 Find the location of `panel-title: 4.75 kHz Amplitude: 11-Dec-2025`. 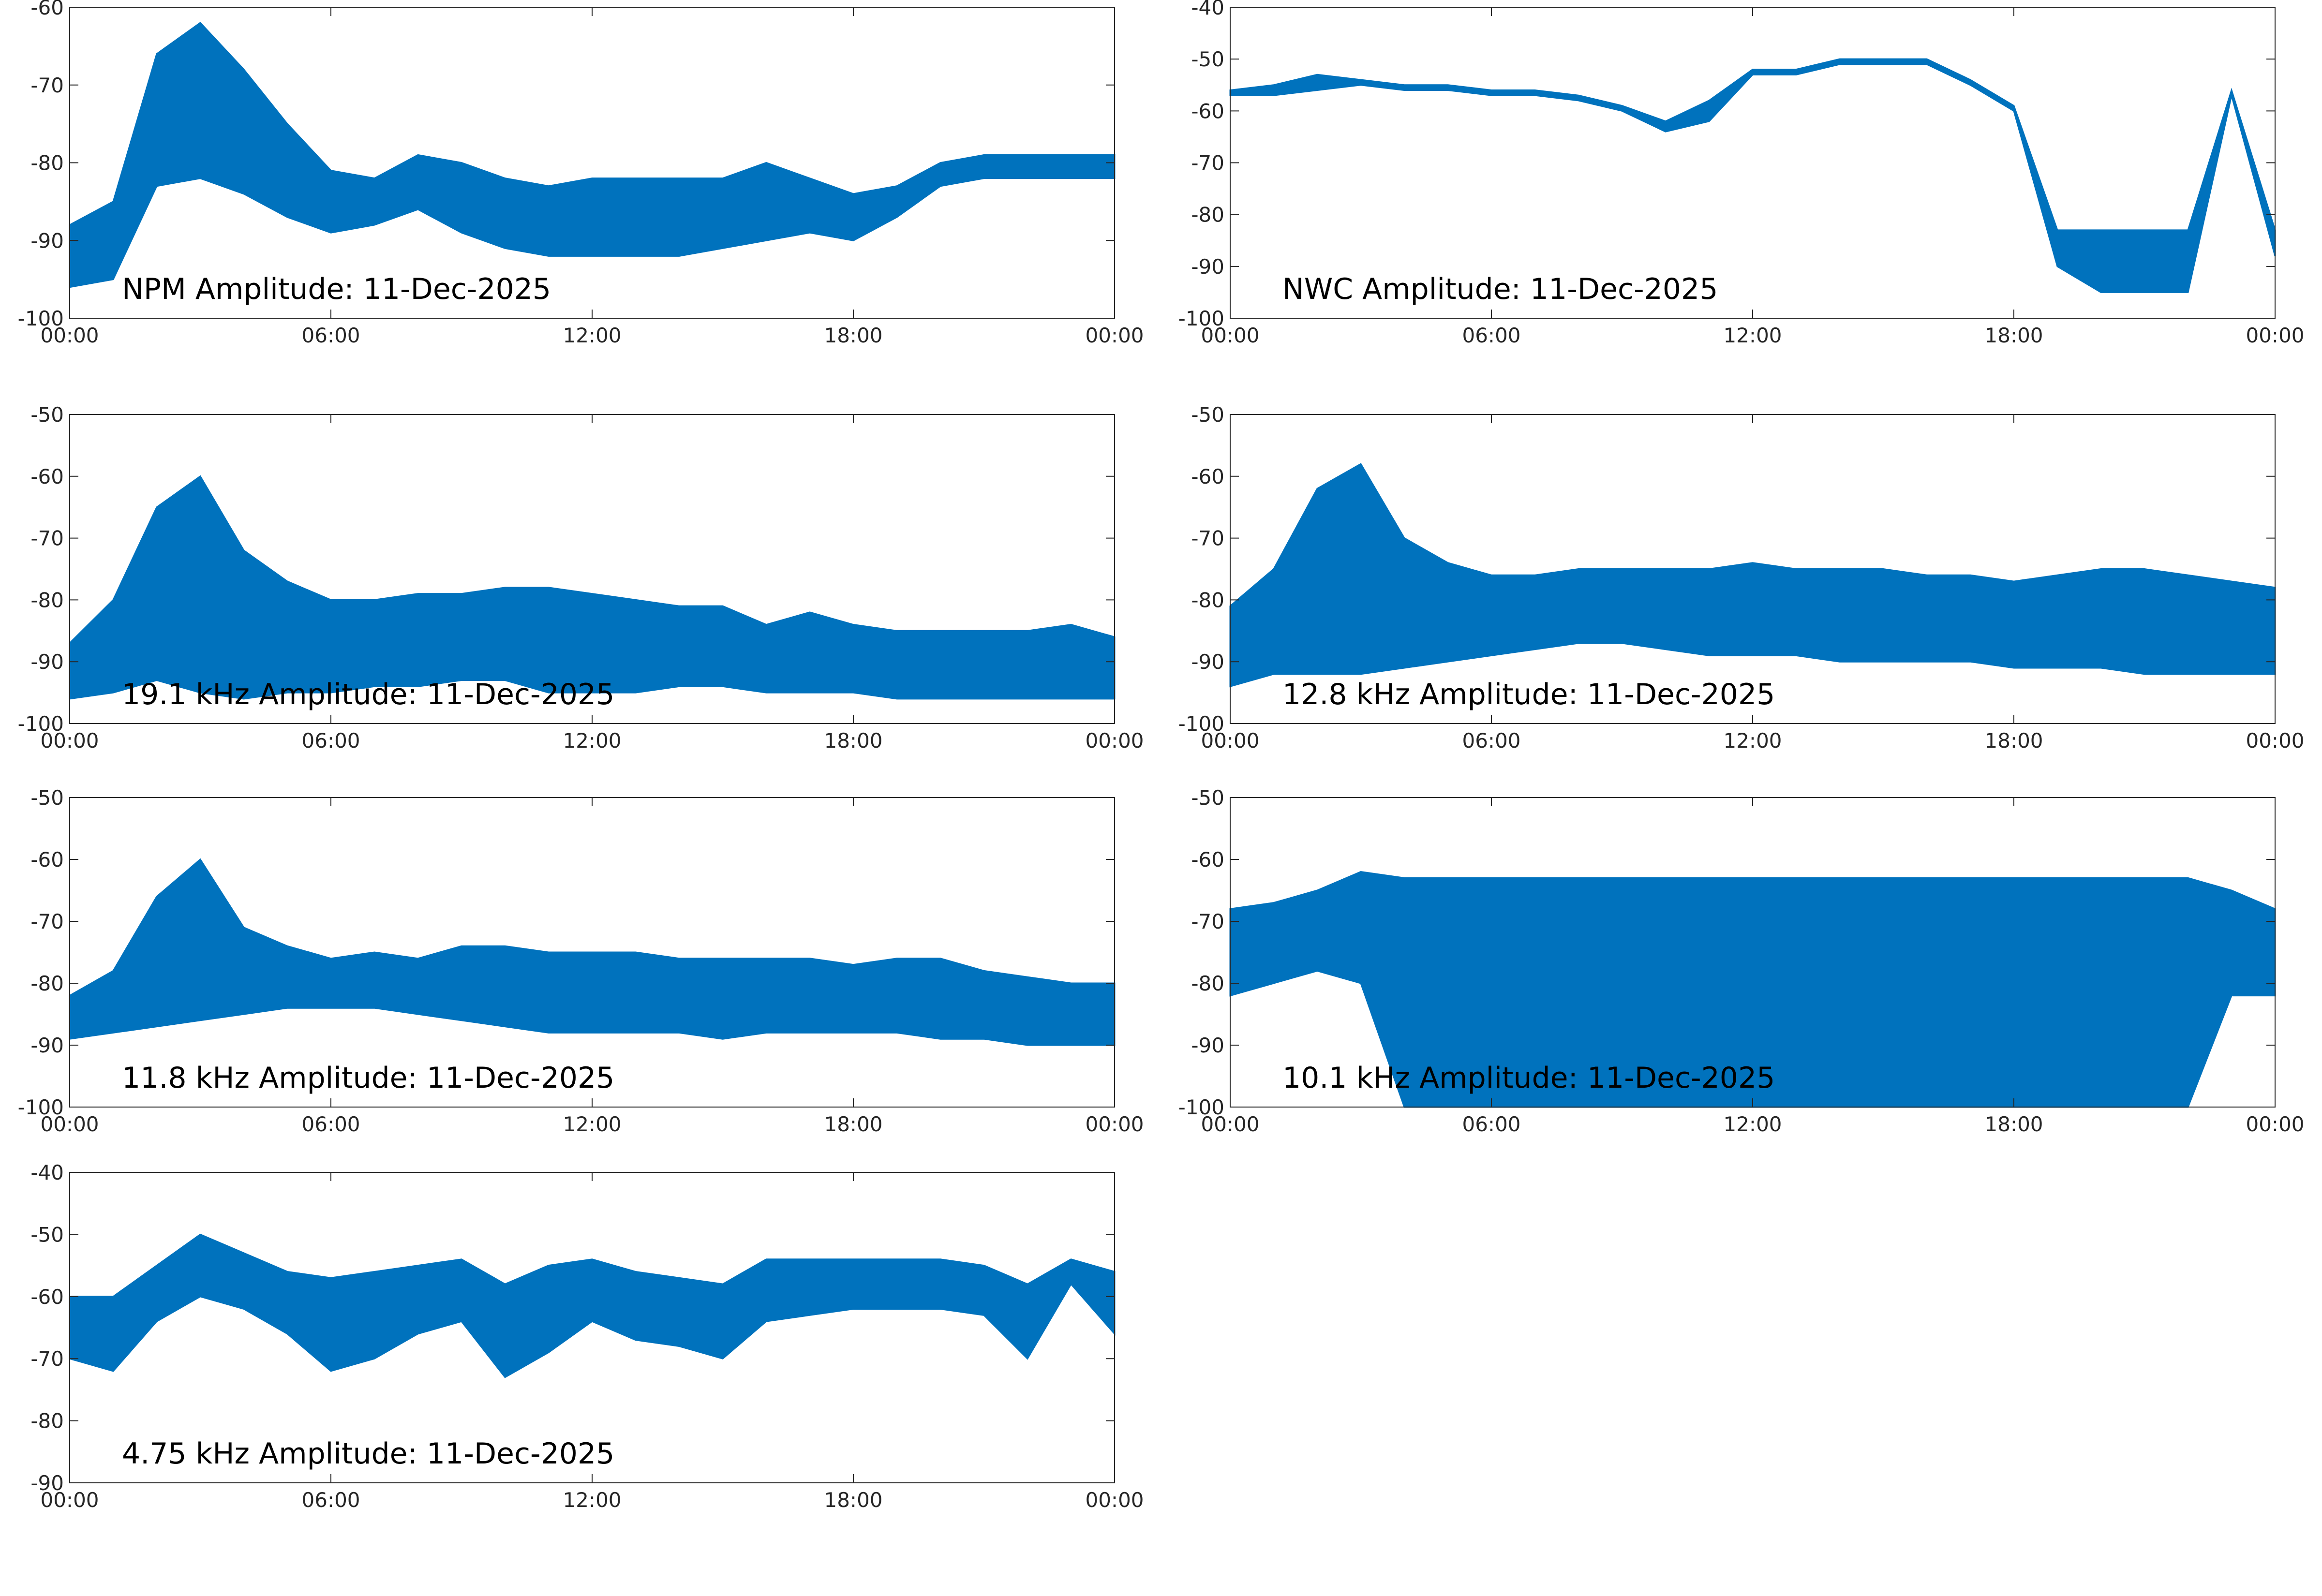

panel-title: 4.75 kHz Amplitude: 11-Dec-2025 is located at coordinates (368, 1454).